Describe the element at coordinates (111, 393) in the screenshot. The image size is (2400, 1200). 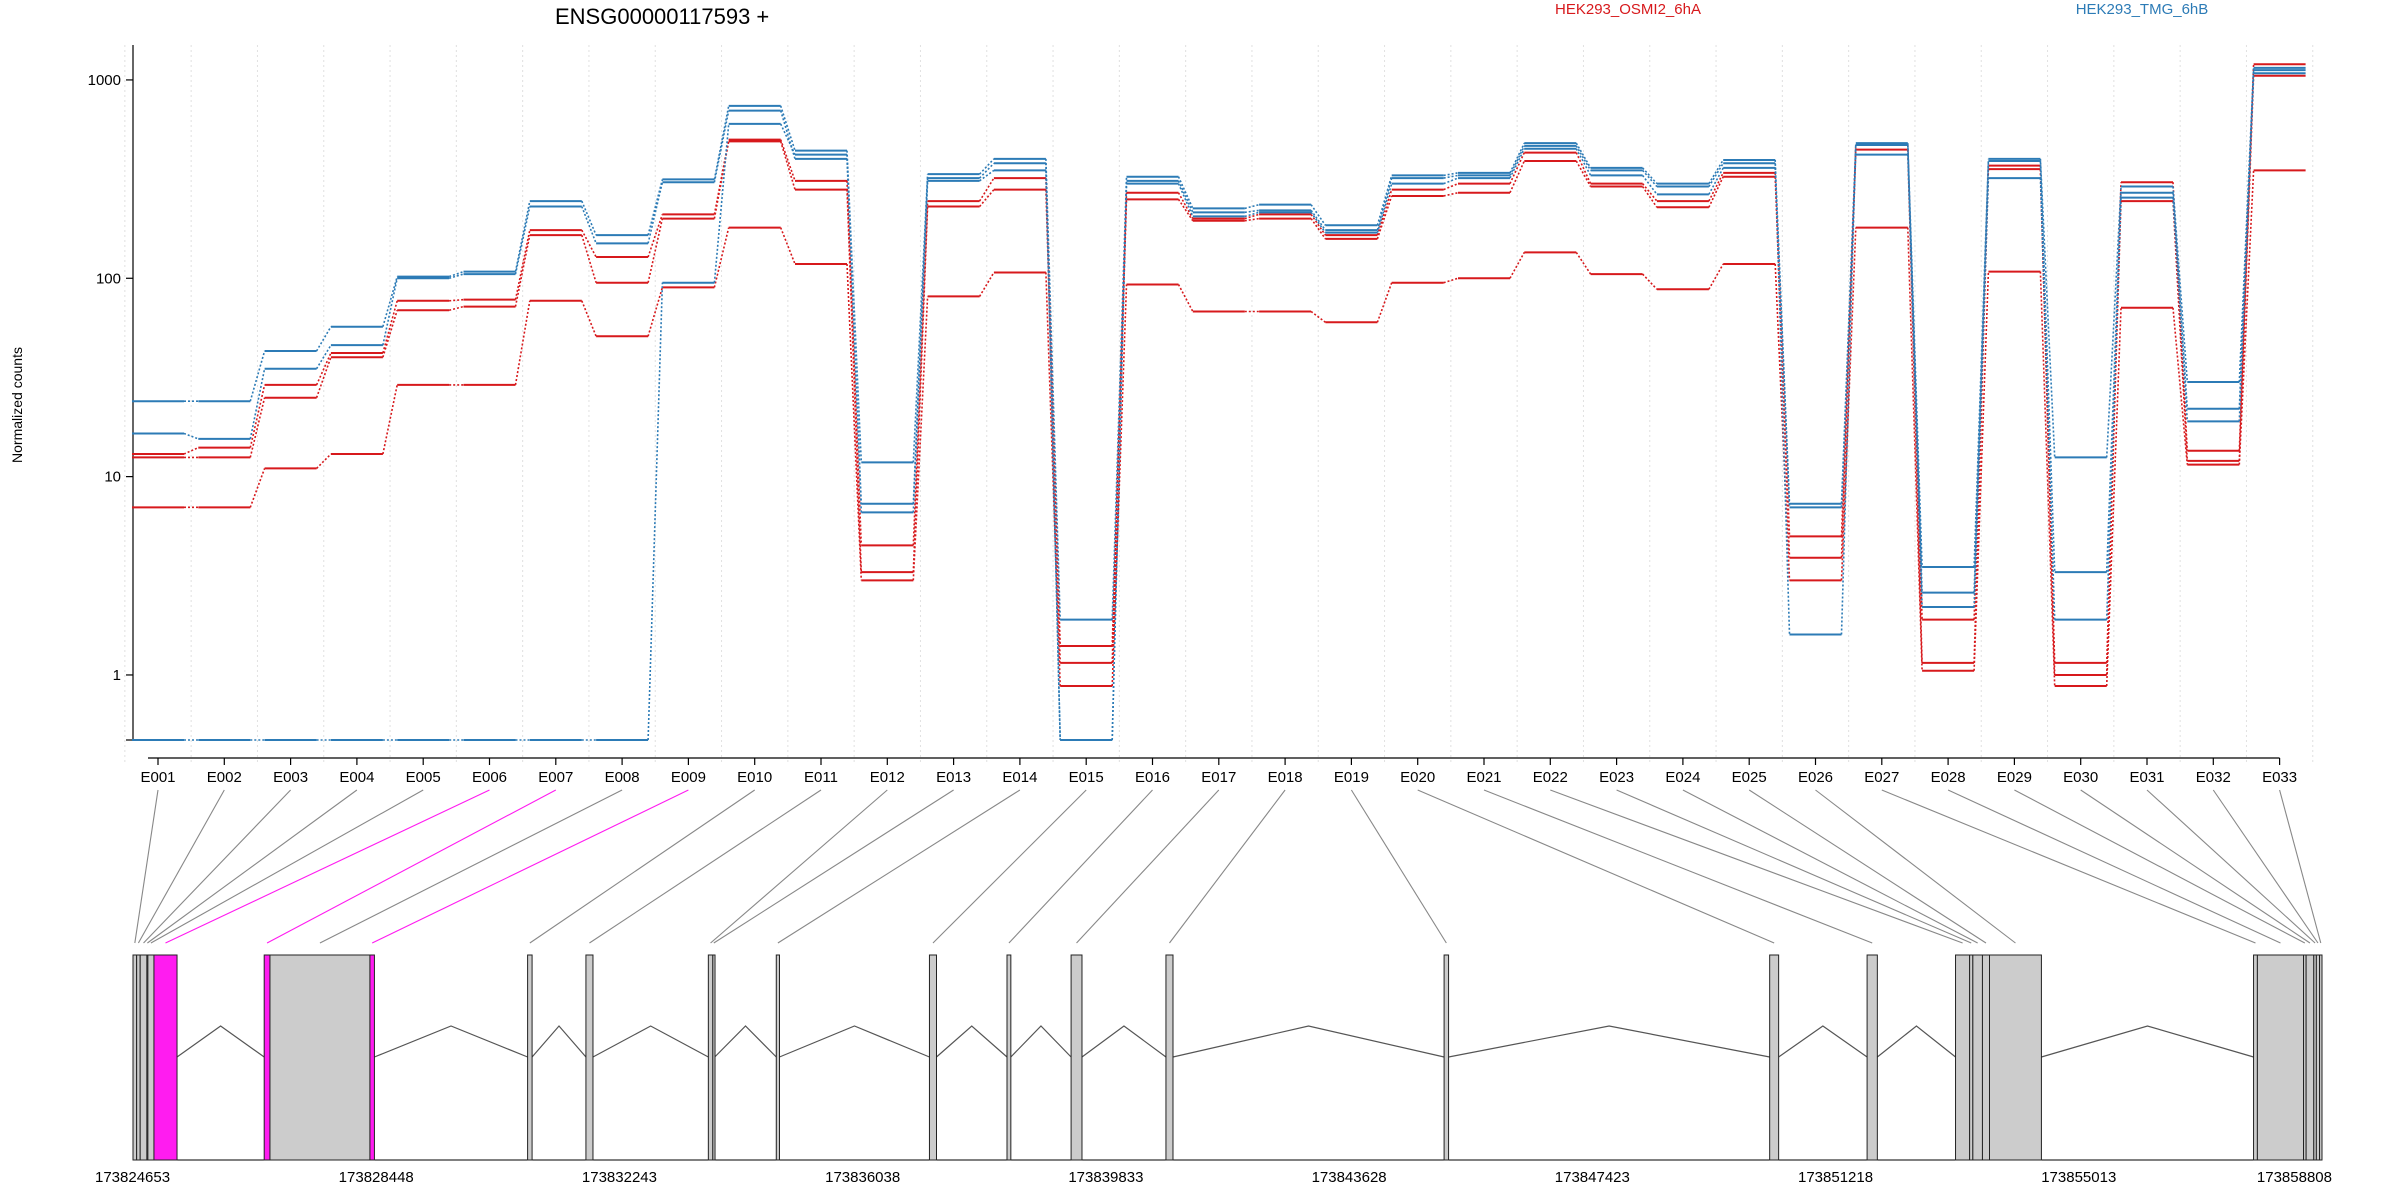
I see `y-axis: 1 10 100 1000` at that location.